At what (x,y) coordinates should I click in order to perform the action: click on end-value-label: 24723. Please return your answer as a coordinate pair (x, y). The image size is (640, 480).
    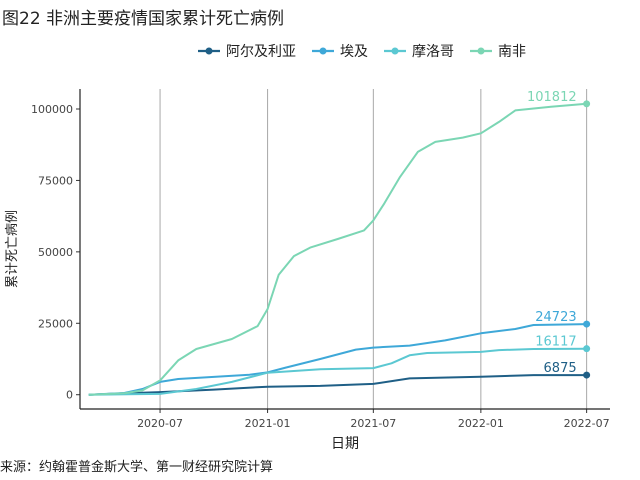
    Looking at the image, I should click on (555, 317).